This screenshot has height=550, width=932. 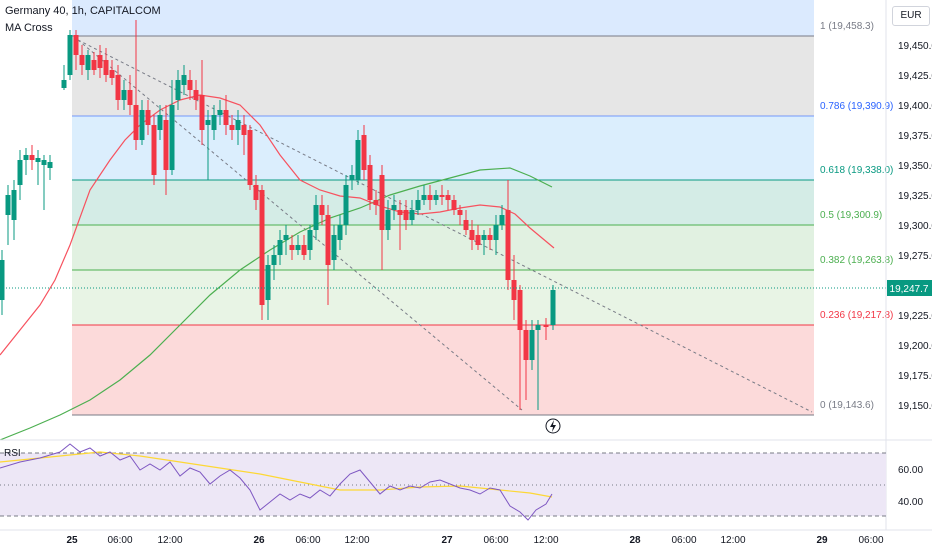 What do you see at coordinates (915, 196) in the screenshot?
I see `price-tick-label: 19,325.0` at bounding box center [915, 196].